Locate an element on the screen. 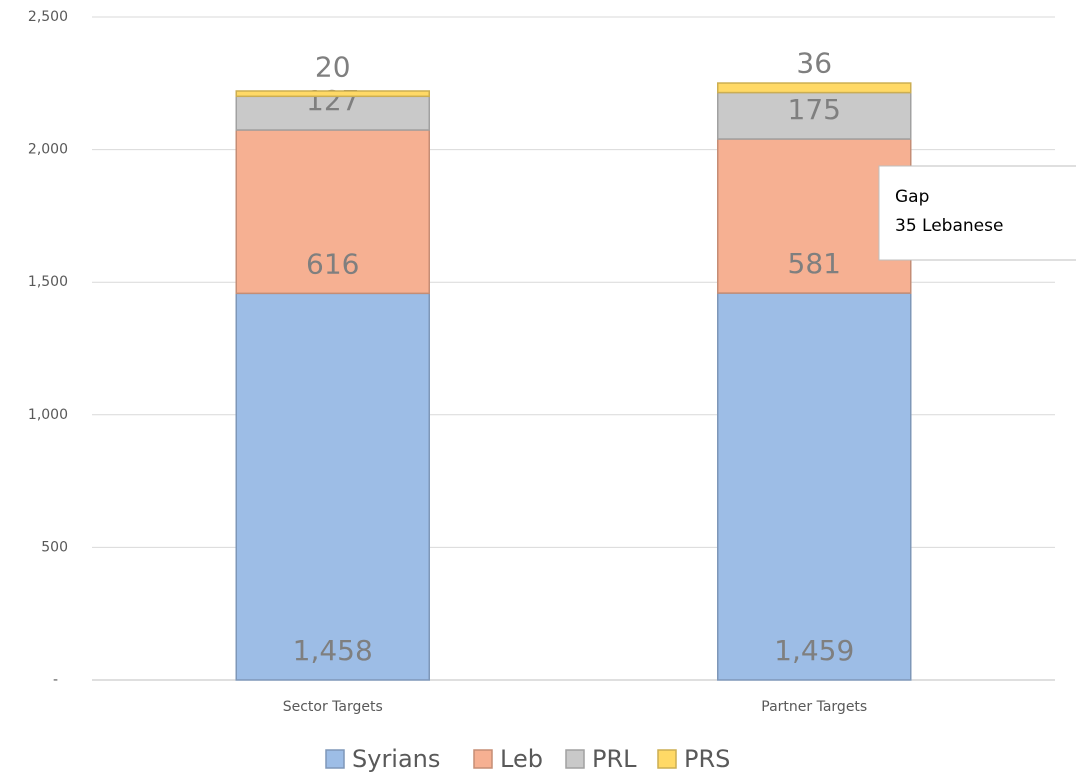  x-tick-label: Partner Targets is located at coordinates (814, 707).